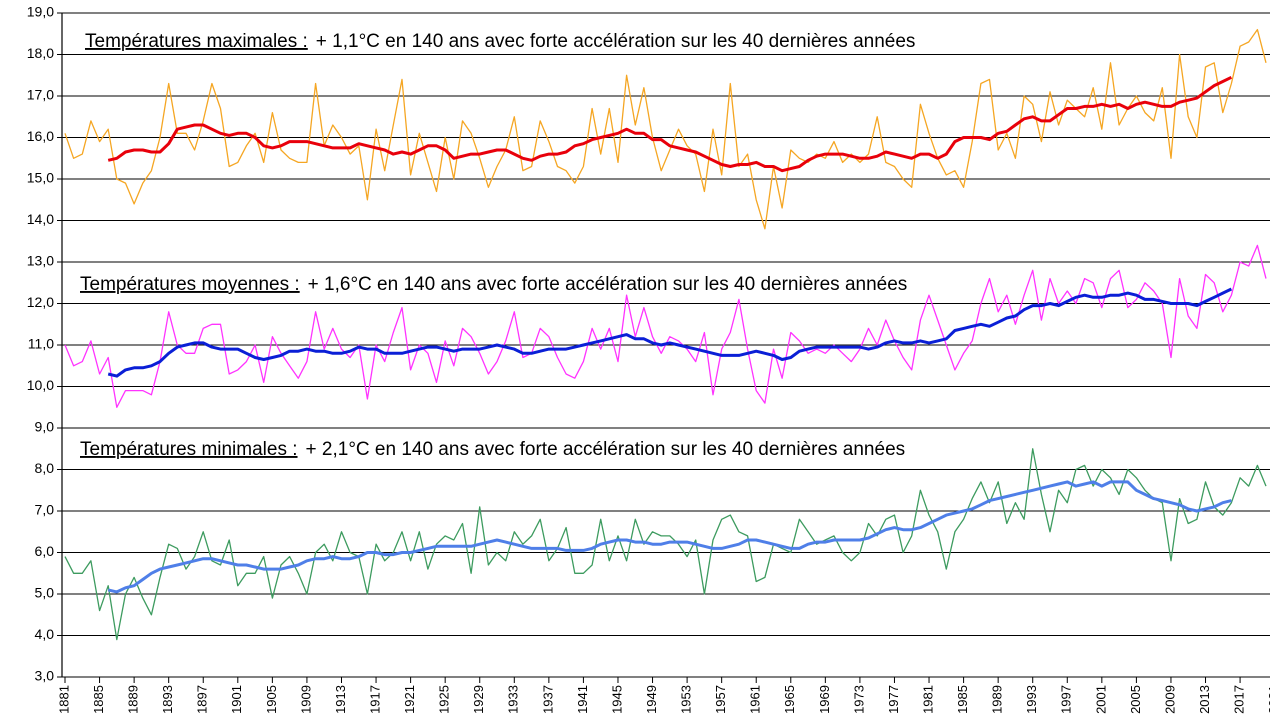 This screenshot has width=1270, height=718. Describe the element at coordinates (40, 302) in the screenshot. I see `y-tick-label: 12,0` at that location.